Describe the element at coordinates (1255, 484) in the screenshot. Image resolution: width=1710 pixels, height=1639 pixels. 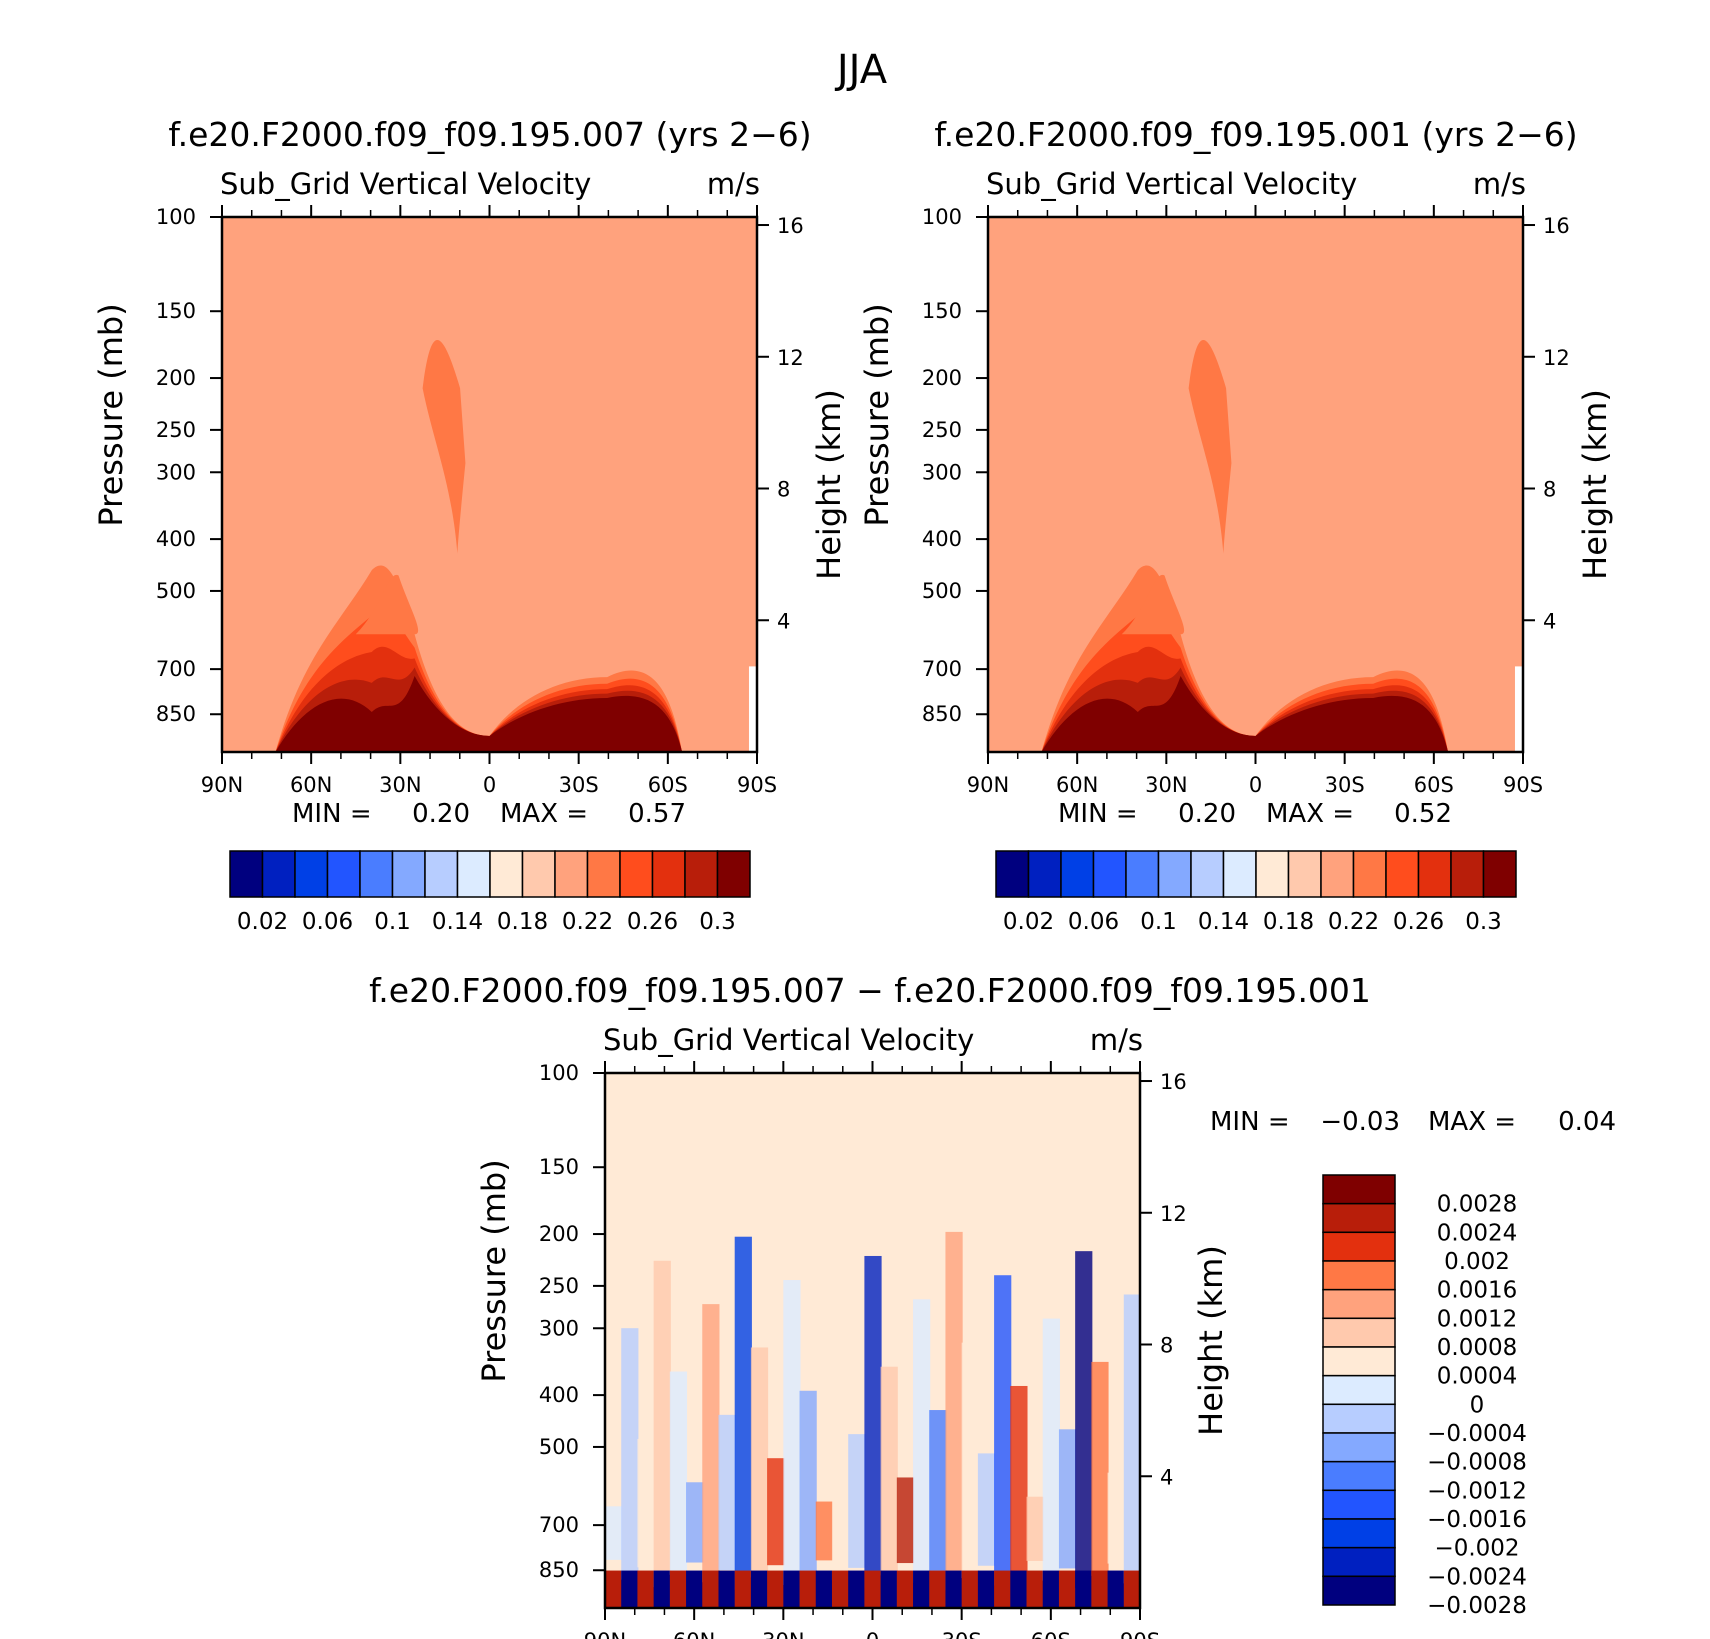
I see `contour-field` at that location.